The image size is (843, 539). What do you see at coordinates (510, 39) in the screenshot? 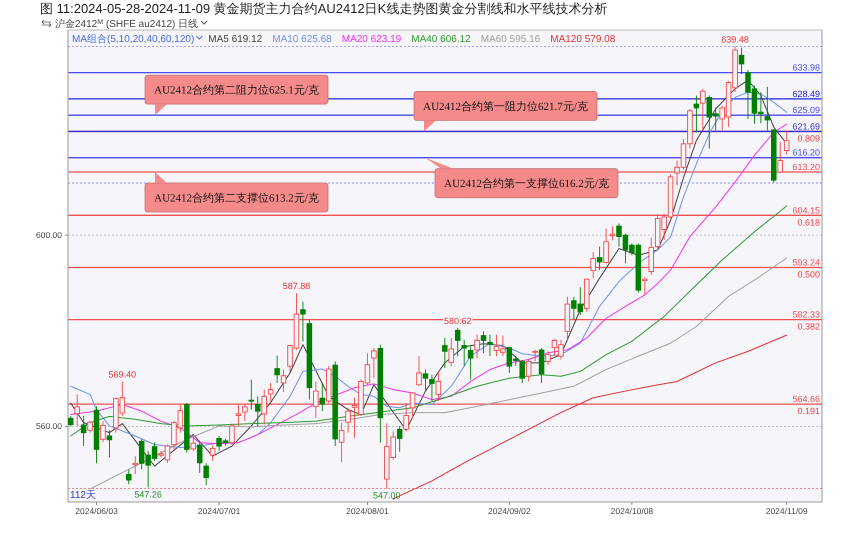
I see `text: MA60 595.16` at bounding box center [510, 39].